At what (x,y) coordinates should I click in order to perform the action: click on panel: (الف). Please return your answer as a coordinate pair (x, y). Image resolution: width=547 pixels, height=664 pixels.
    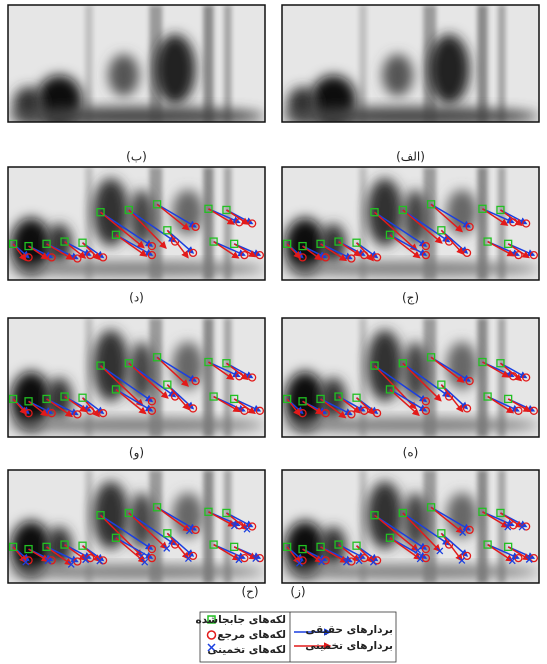
    Looking at the image, I should click on (410, 84).